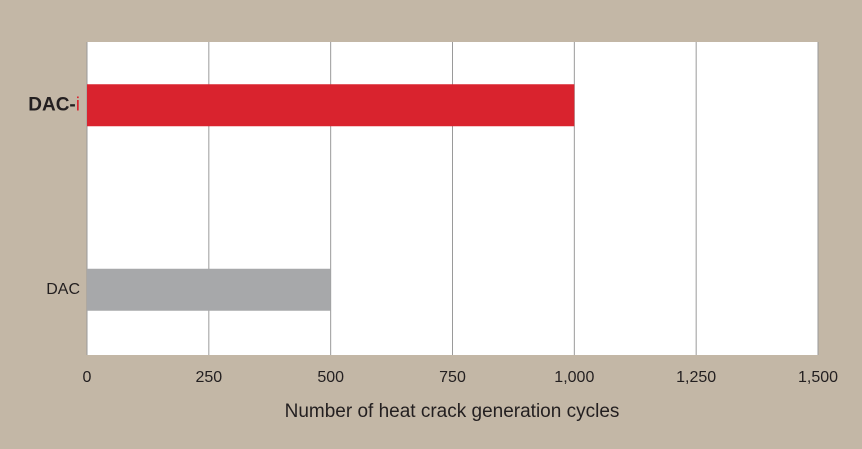 The width and height of the screenshot is (862, 449). I want to click on x-tick-label: 250, so click(208, 377).